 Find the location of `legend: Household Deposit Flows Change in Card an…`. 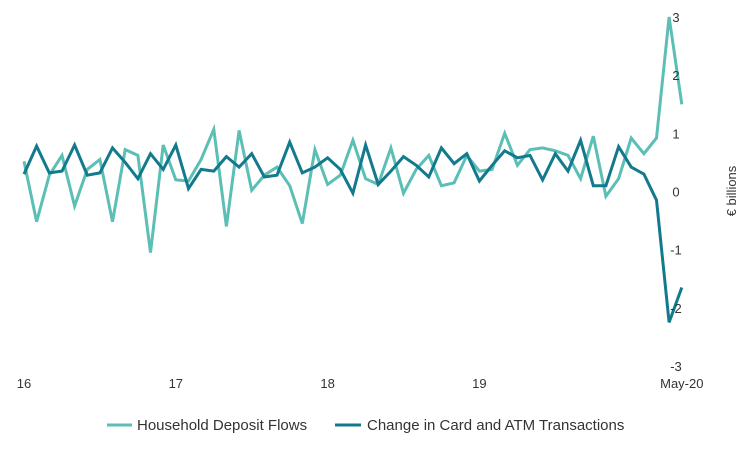

legend: Household Deposit Flows Change in Card an… is located at coordinates (365, 425).